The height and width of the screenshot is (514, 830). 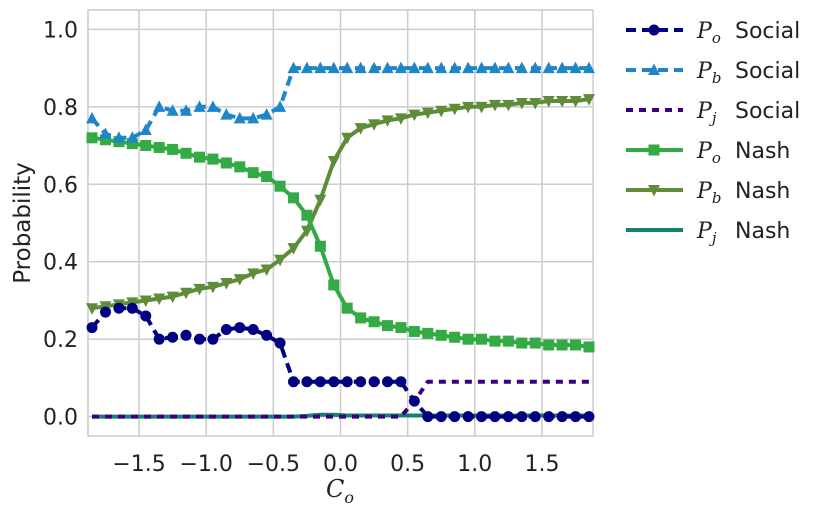 What do you see at coordinates (407, 464) in the screenshot?
I see `x-tick-label: 0.5` at bounding box center [407, 464].